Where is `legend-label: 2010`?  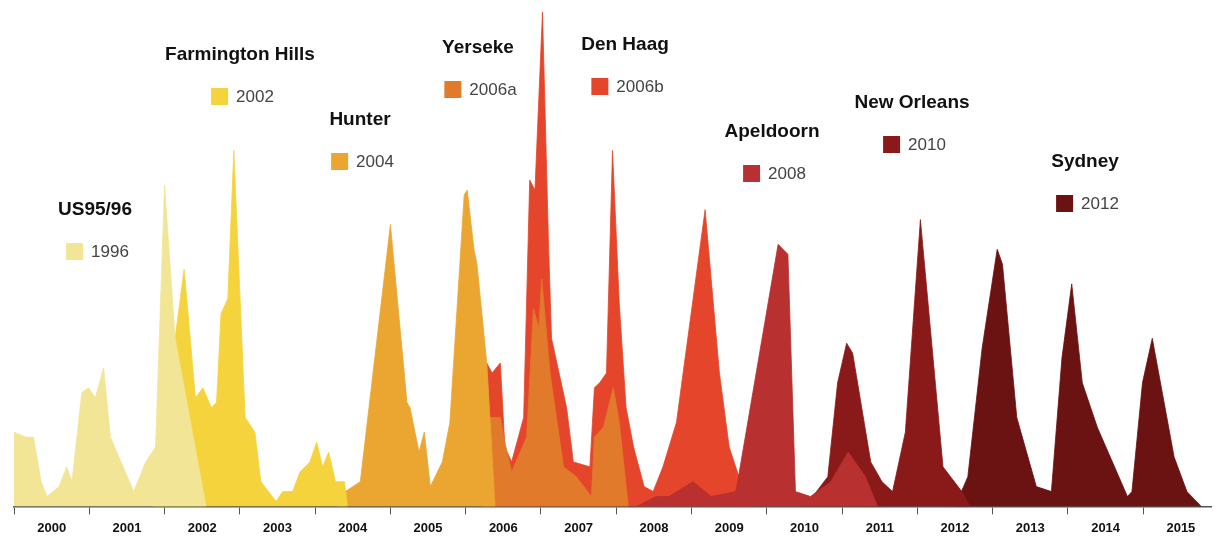
legend-label: 2010 is located at coordinates (927, 144).